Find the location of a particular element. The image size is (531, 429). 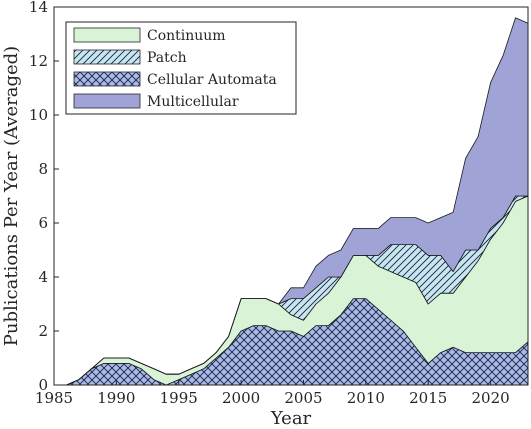

legend-label-continuum: Continuum is located at coordinates (186, 36).